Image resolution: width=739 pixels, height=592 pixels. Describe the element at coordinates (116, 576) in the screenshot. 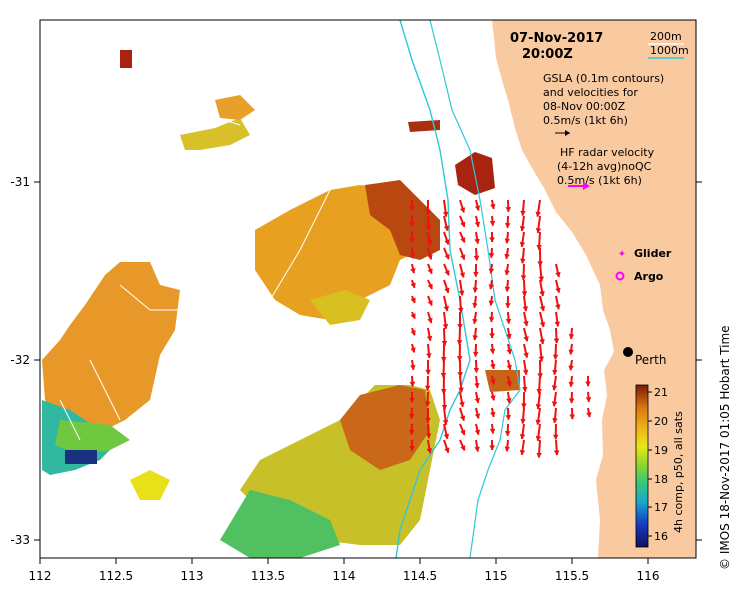

I see `x-tick-label: 112.5` at that location.